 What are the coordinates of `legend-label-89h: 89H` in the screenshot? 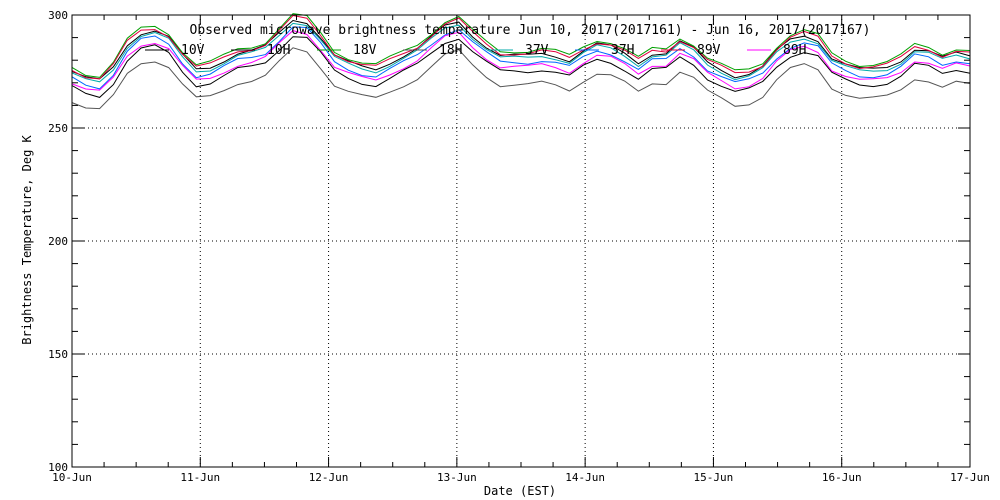 It's located at (794, 50).